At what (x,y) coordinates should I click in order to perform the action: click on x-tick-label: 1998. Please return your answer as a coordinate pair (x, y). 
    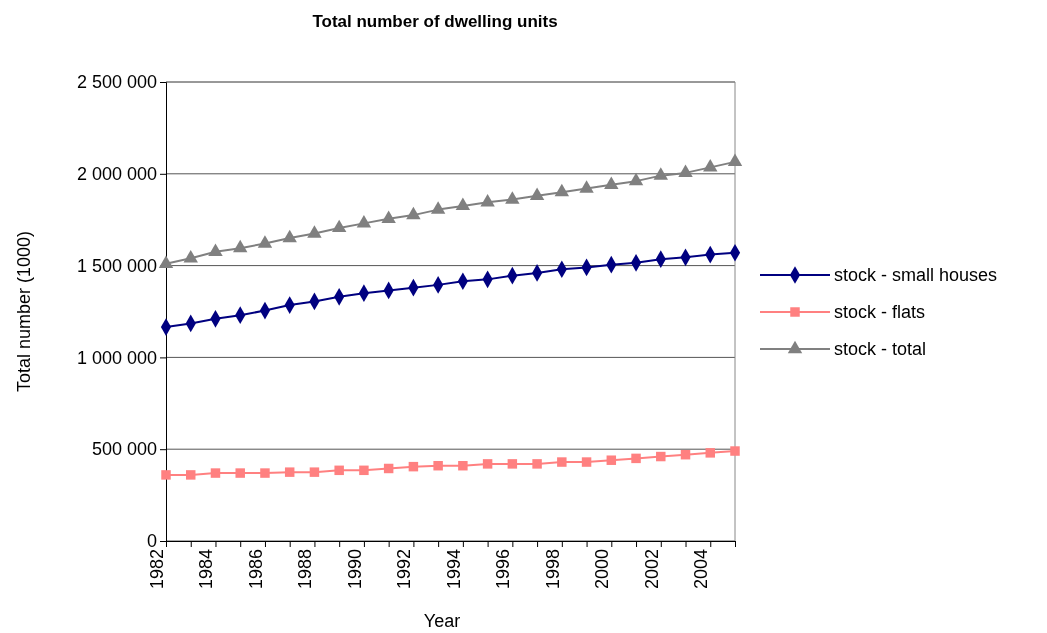
    Looking at the image, I should click on (552, 569).